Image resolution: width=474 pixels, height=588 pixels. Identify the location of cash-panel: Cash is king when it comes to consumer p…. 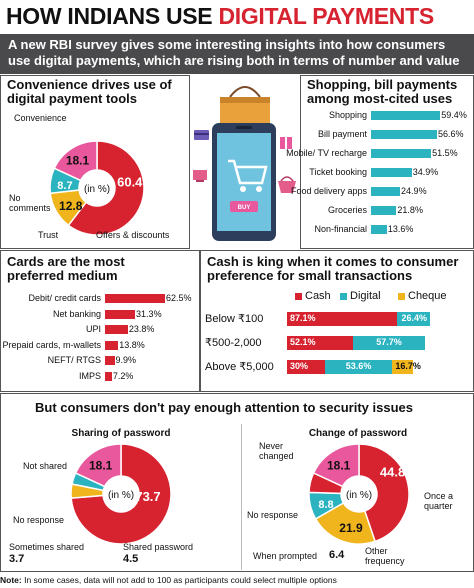
(337, 321).